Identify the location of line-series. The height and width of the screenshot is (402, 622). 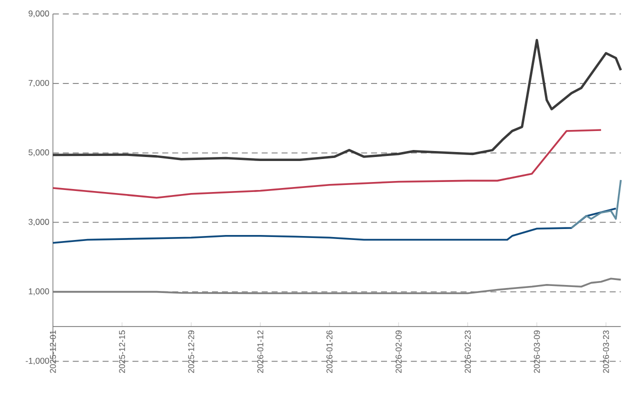
(596, 203).